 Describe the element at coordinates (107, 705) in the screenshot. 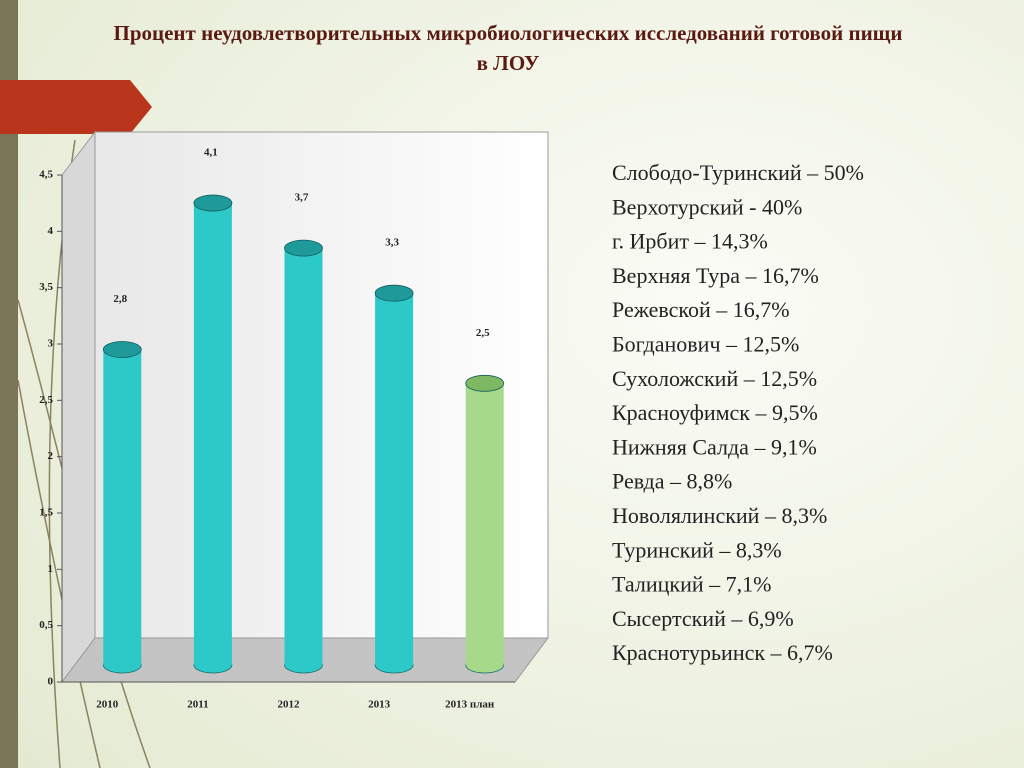

I see `x-tick-label: 2010` at that location.